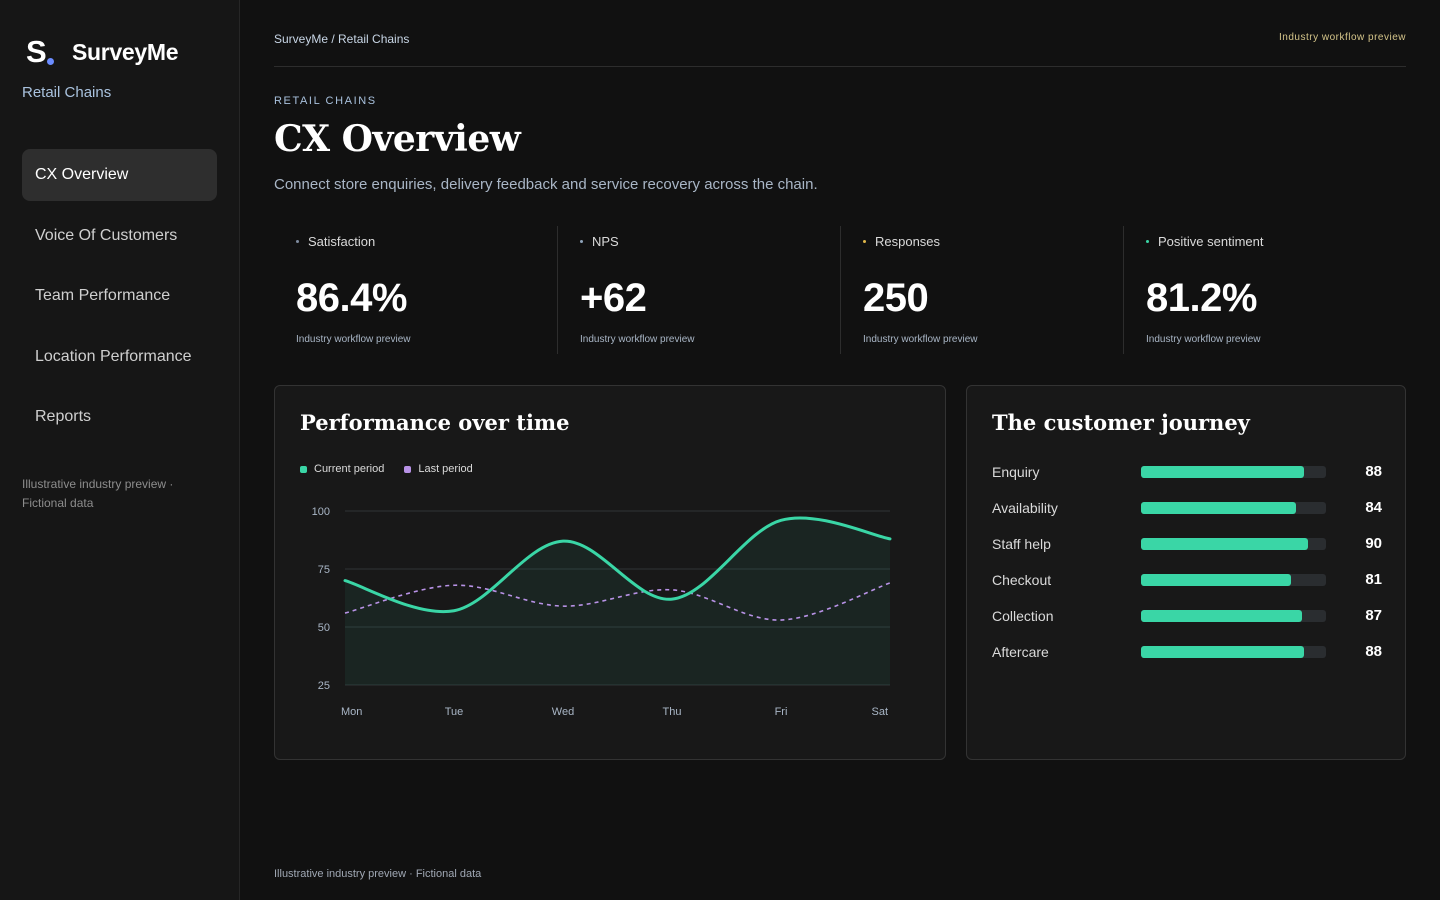 This screenshot has height=900, width=1440. Describe the element at coordinates (106, 235) in the screenshot. I see `sidebar-item-voice-of-customers: Voice Of Customers` at that location.